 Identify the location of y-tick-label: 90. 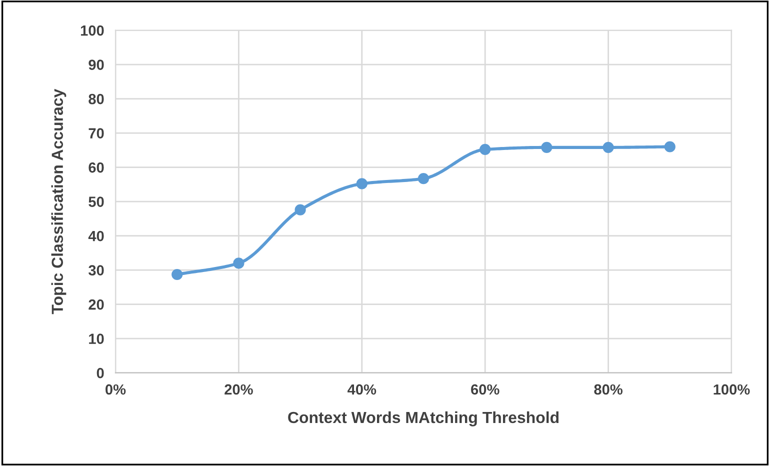
(96, 65).